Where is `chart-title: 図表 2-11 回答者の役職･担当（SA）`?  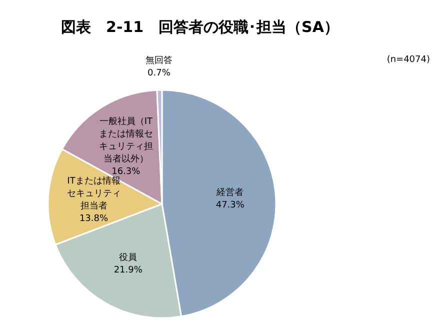 chart-title: 図表 2-11 回答者の役職･担当（SA） is located at coordinates (200, 27).